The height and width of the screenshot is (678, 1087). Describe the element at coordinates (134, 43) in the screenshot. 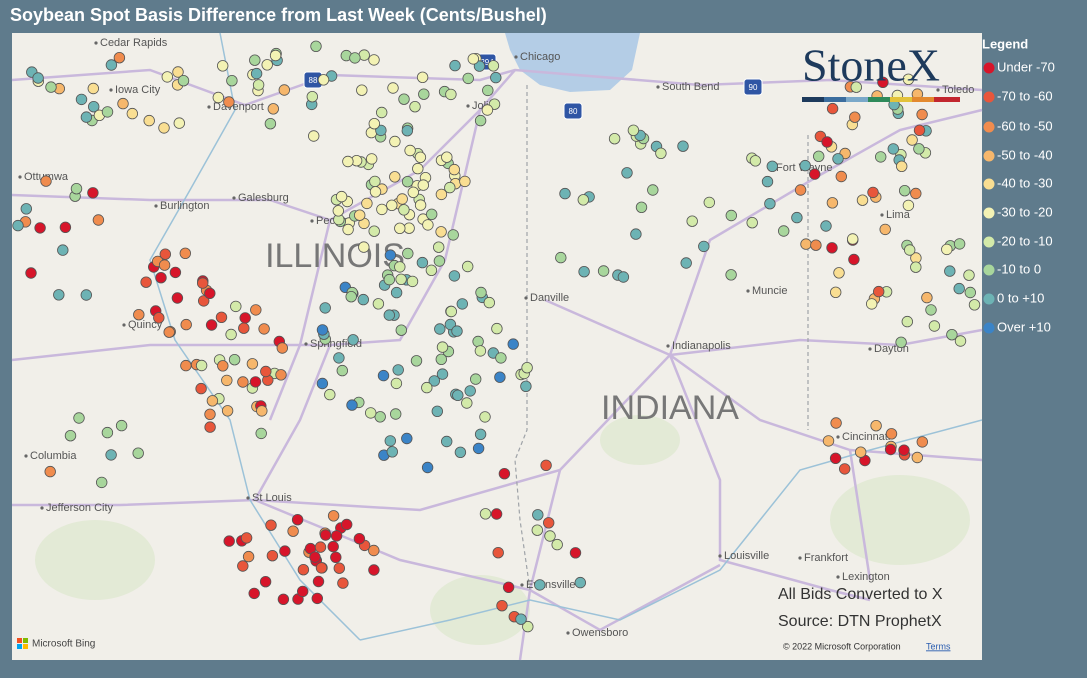

I see `city-label: Cedar Rapids` at that location.